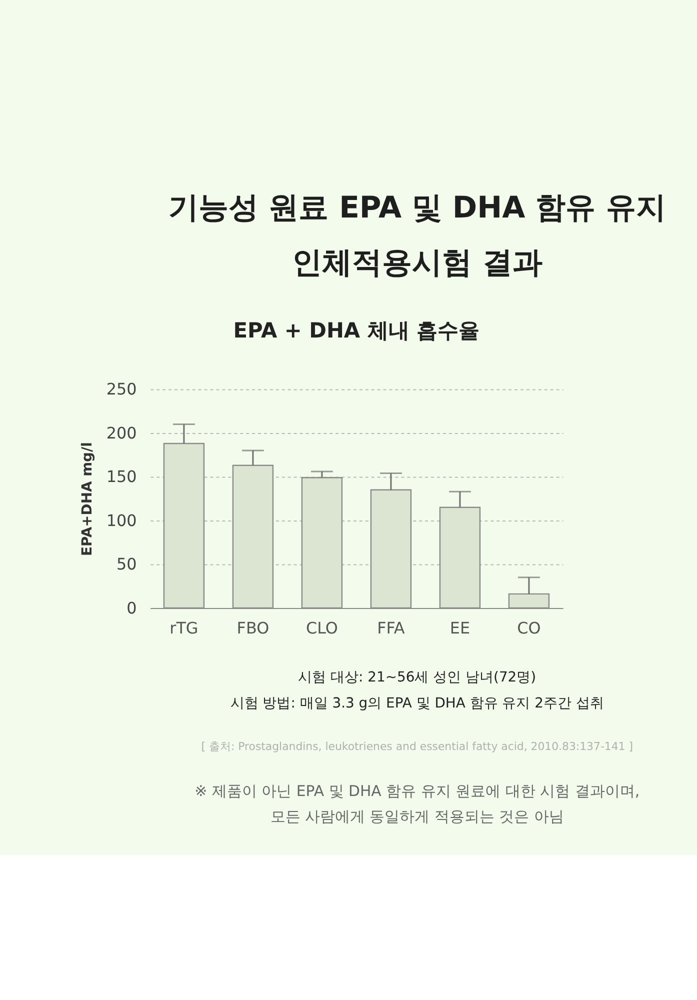  I want to click on y-tick-label: 200, so click(121, 432).